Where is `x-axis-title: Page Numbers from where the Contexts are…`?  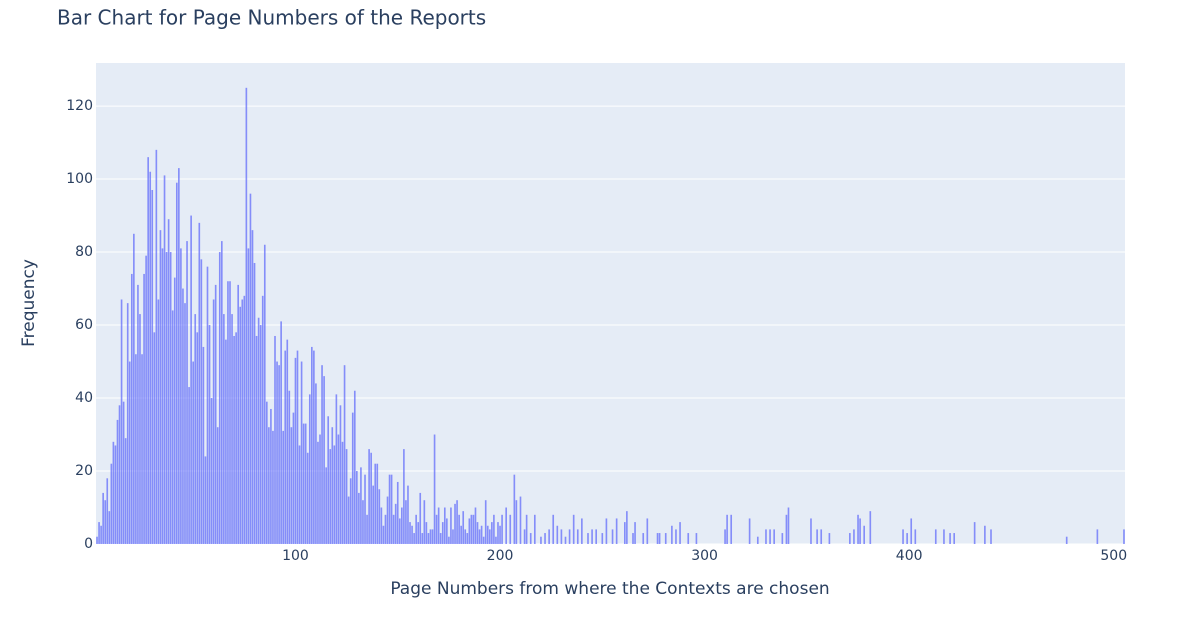 x-axis-title: Page Numbers from where the Contexts are… is located at coordinates (609, 589).